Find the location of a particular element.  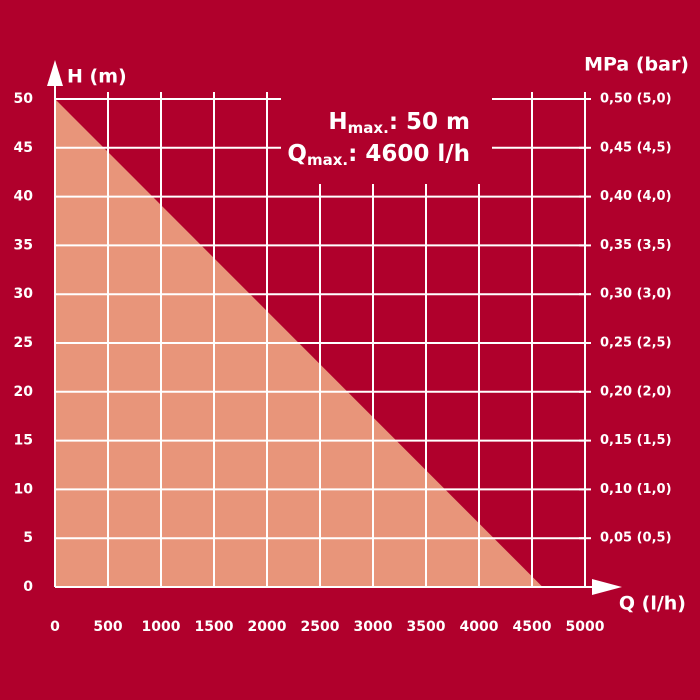

x-tick-label: 4000 is located at coordinates (479, 627).